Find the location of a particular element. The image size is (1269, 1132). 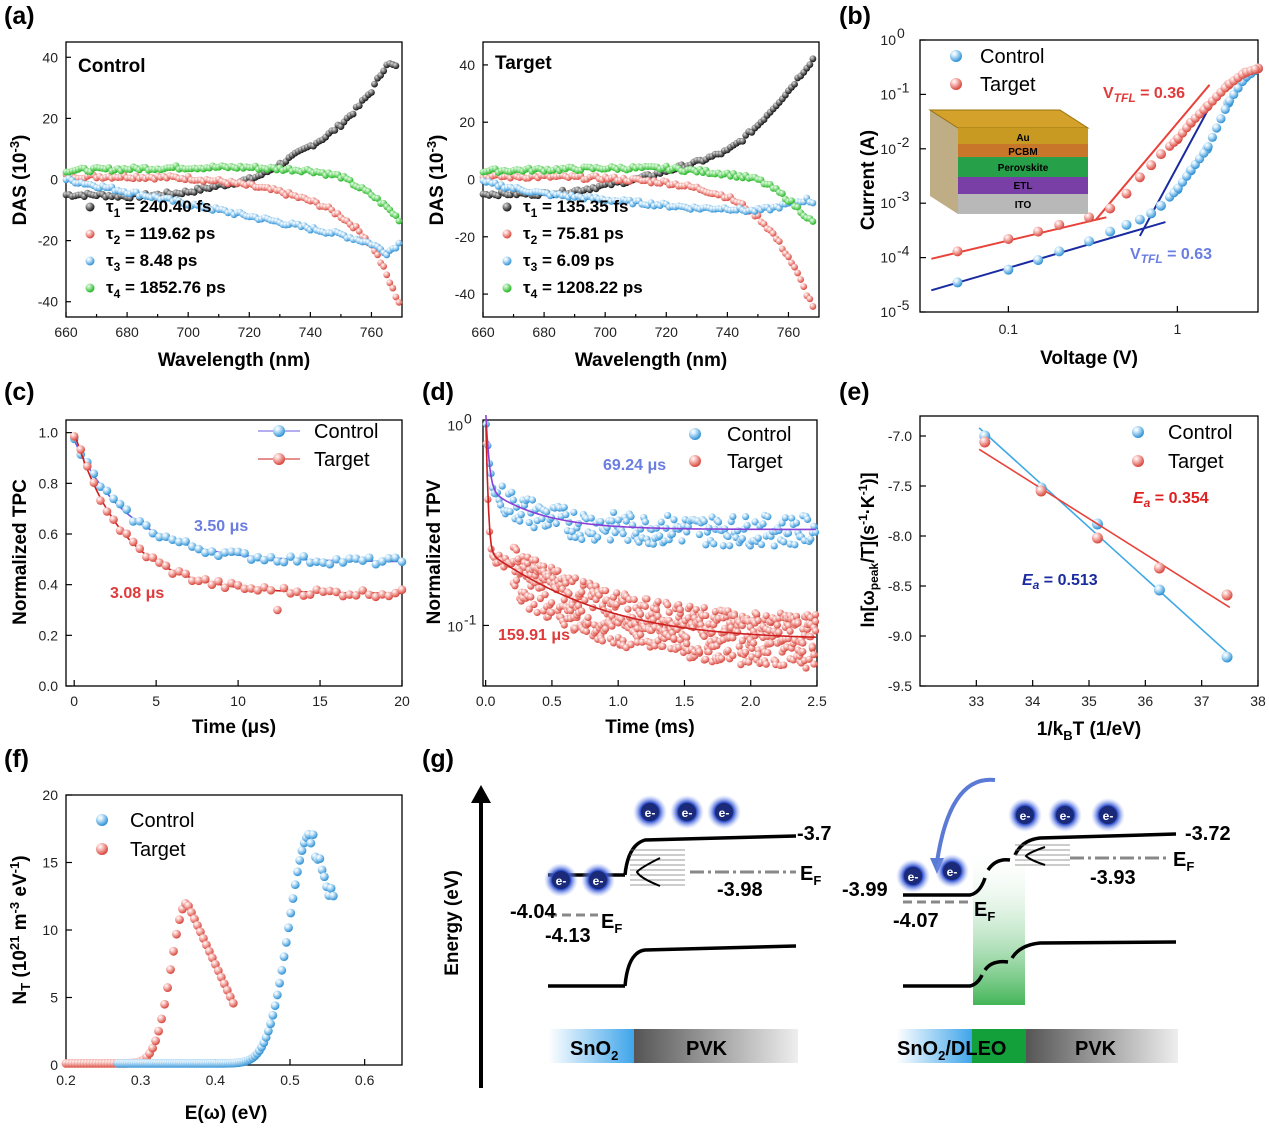

ylabel-d: Normalized TPV is located at coordinates (434, 551).